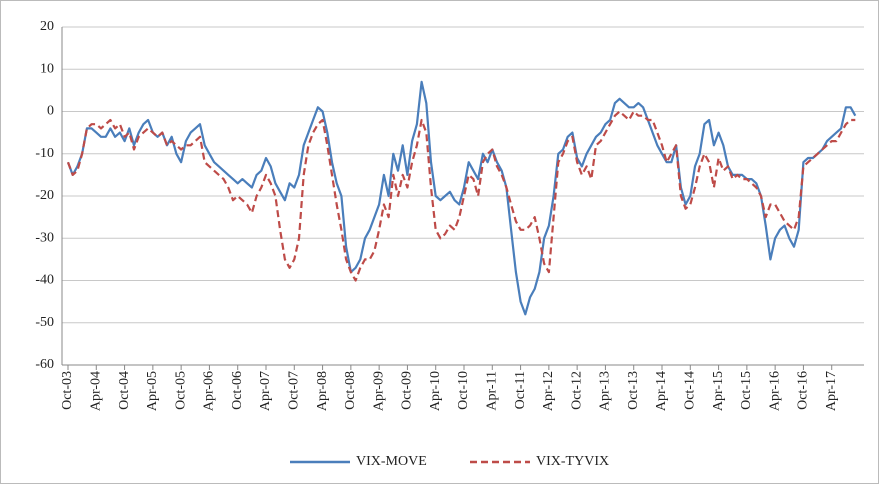 This screenshot has width=880, height=485. Describe the element at coordinates (294, 390) in the screenshot. I see `x-tick-label: Oct-07` at that location.